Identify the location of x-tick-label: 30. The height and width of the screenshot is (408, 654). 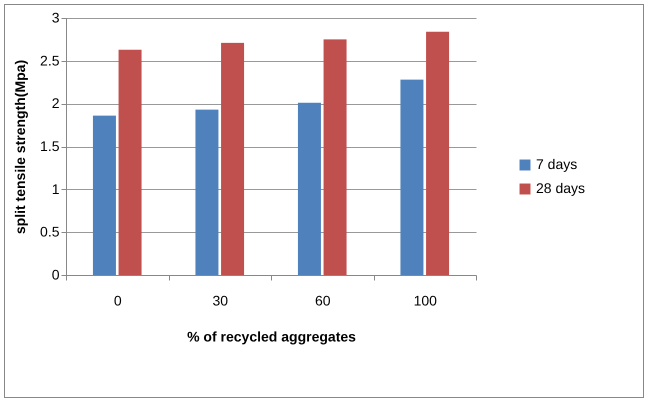
(220, 300).